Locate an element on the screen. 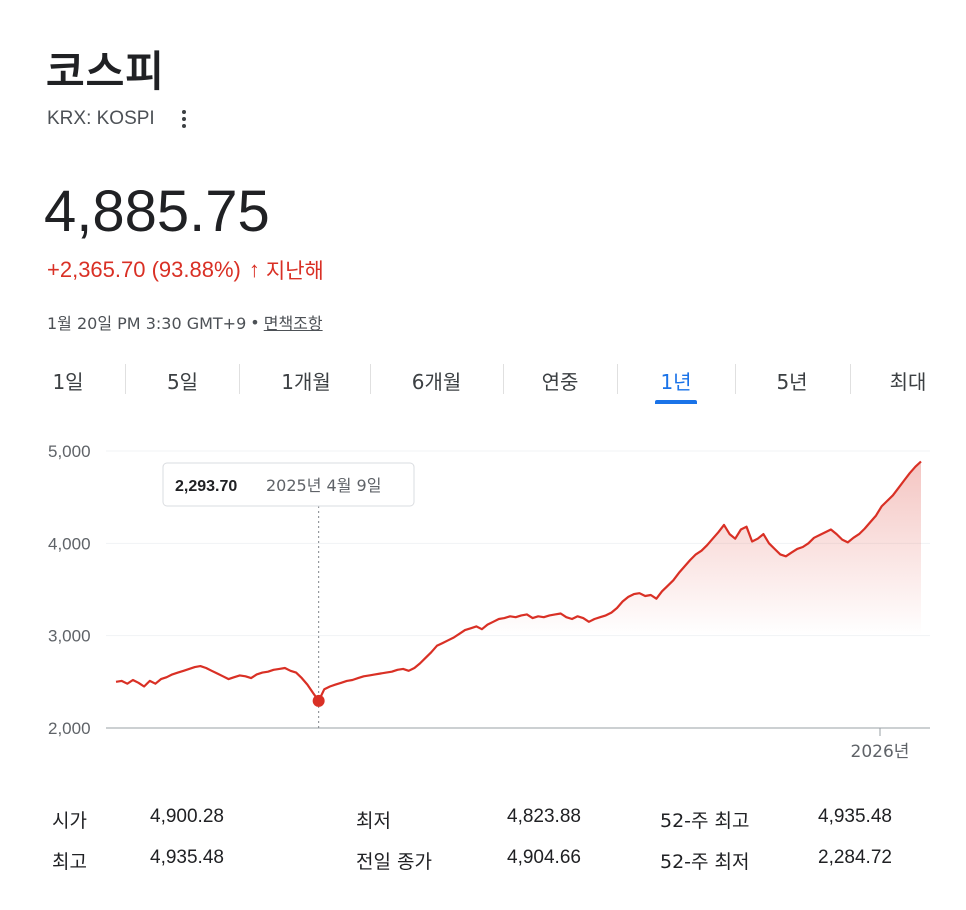 Image resolution: width=966 pixels, height=910 pixels. tooltip-box is located at coordinates (288, 484).